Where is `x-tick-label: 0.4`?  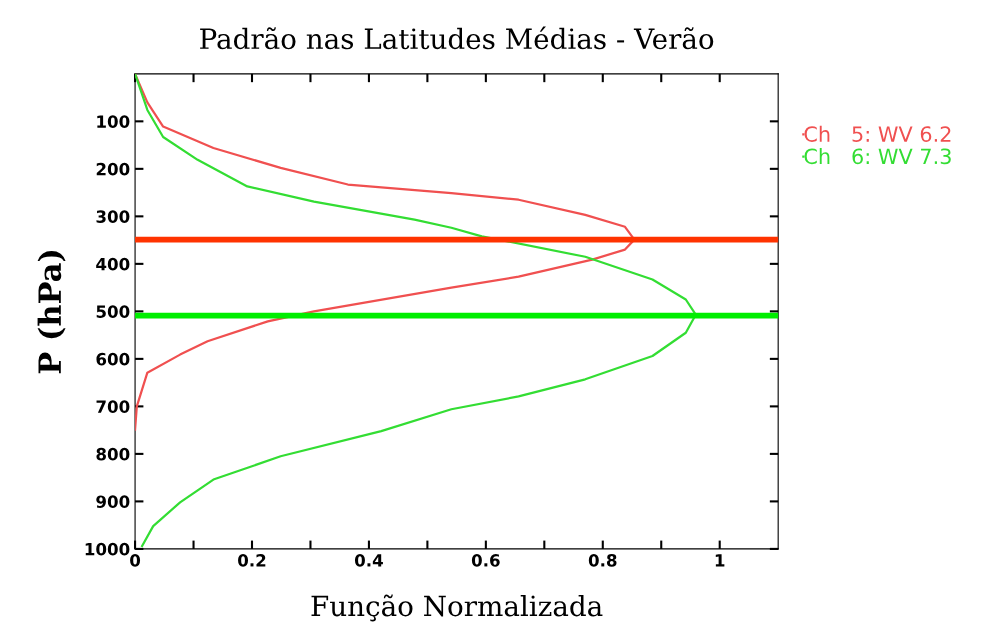
x-tick-label: 0.4 is located at coordinates (368, 560).